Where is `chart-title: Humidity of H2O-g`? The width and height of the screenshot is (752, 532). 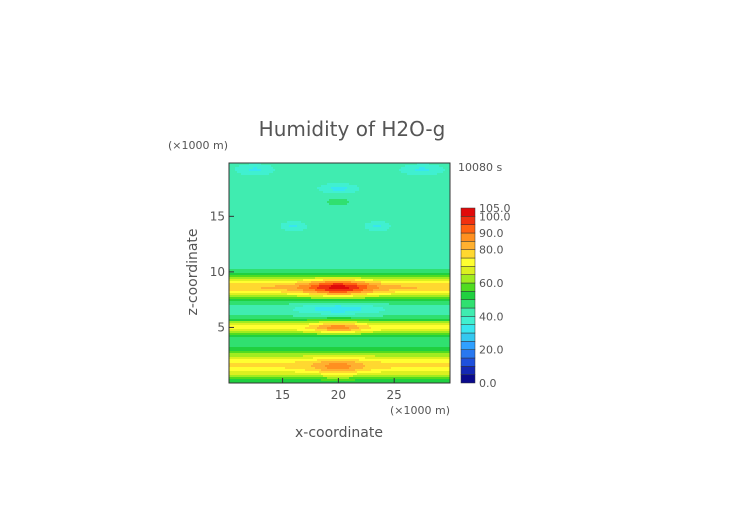 chart-title: Humidity of H2O-g is located at coordinates (352, 129).